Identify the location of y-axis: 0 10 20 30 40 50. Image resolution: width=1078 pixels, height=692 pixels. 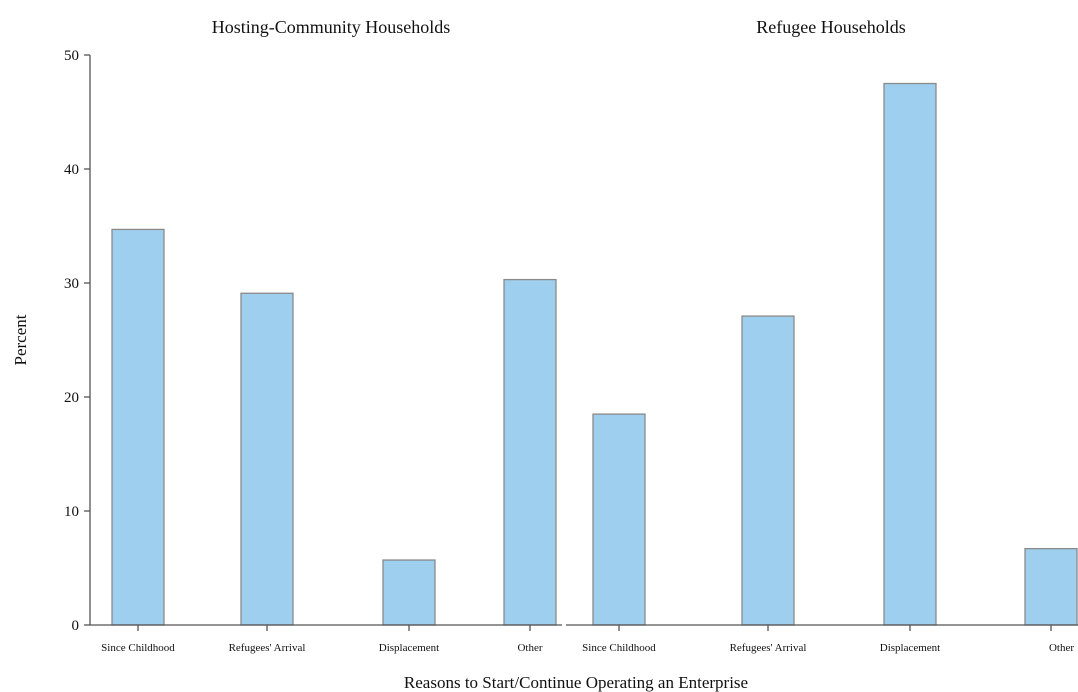
(77, 341).